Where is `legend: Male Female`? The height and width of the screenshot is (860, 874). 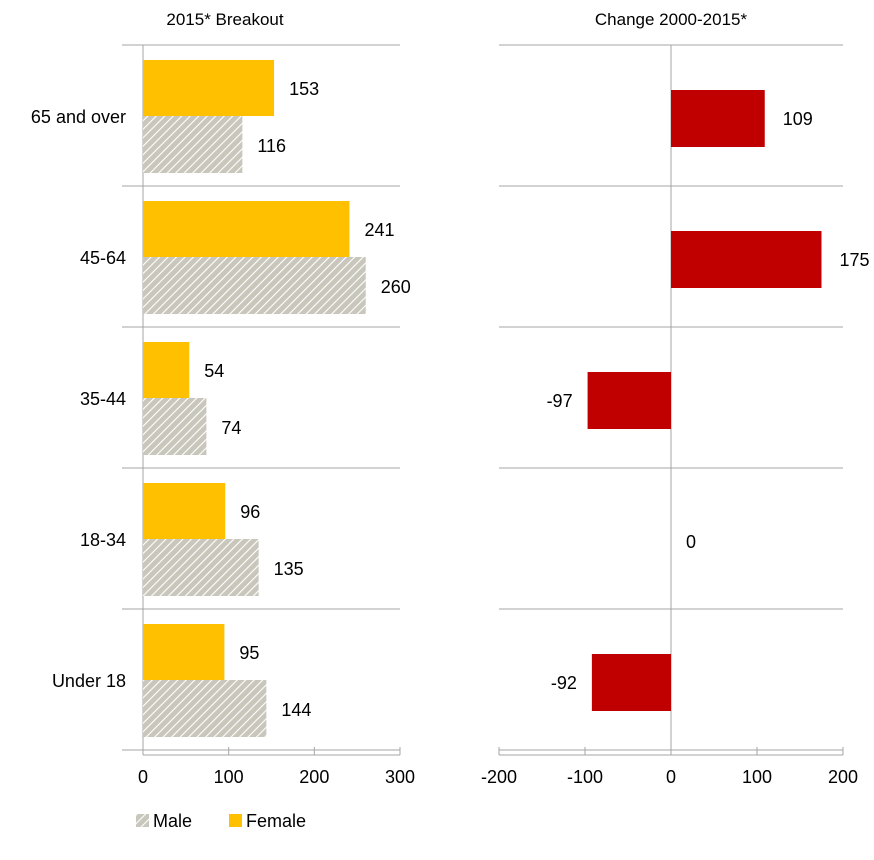 legend: Male Female is located at coordinates (221, 821).